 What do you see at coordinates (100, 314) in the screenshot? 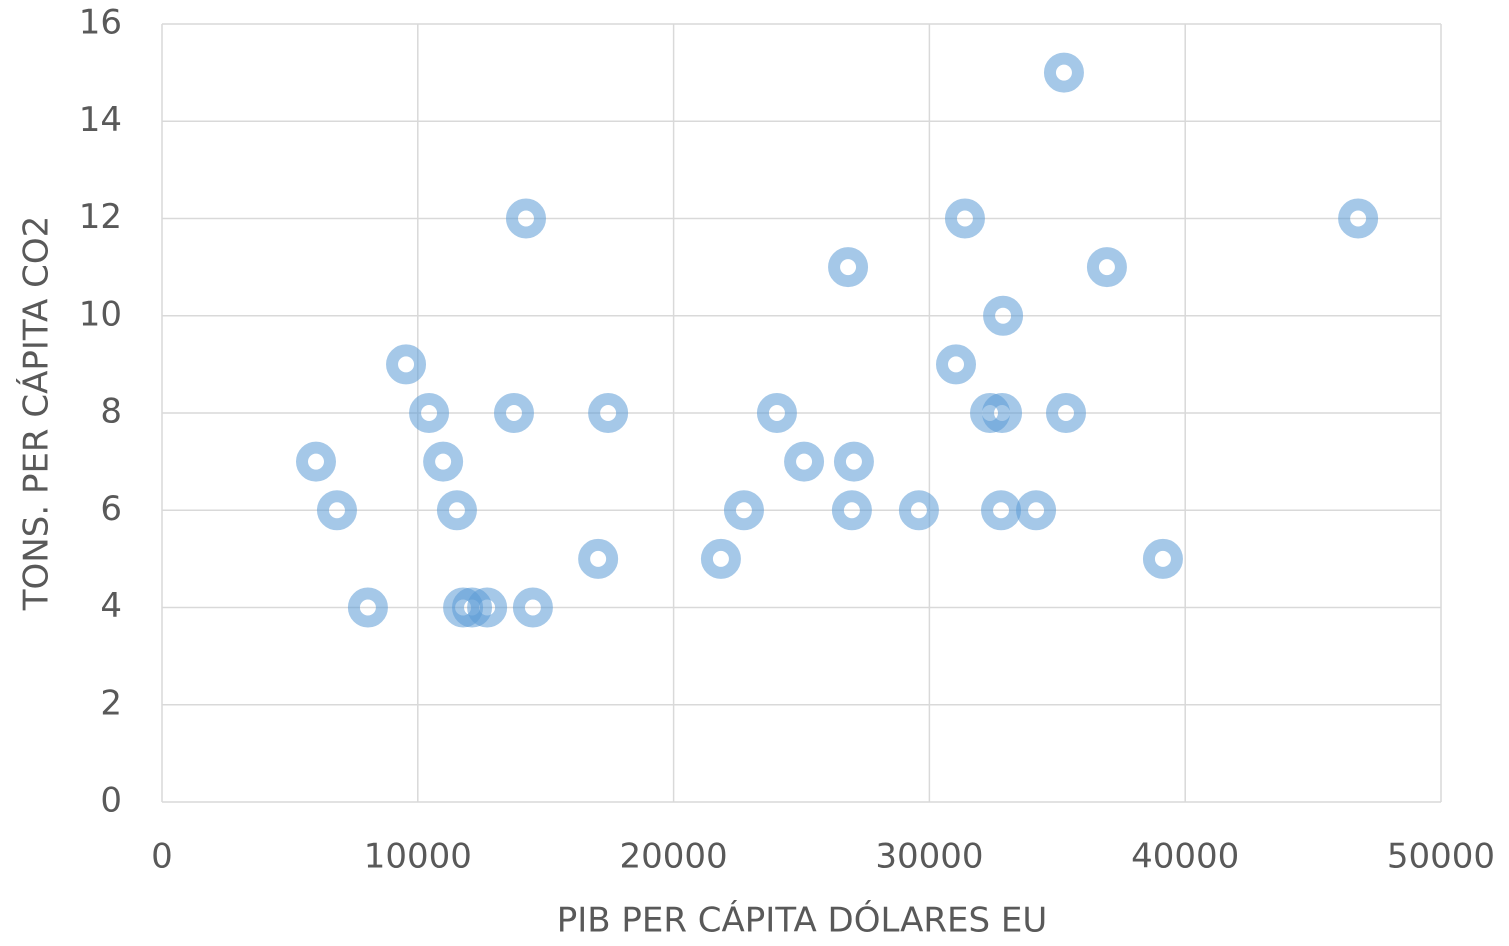
I see `y-tick-label: 10` at bounding box center [100, 314].